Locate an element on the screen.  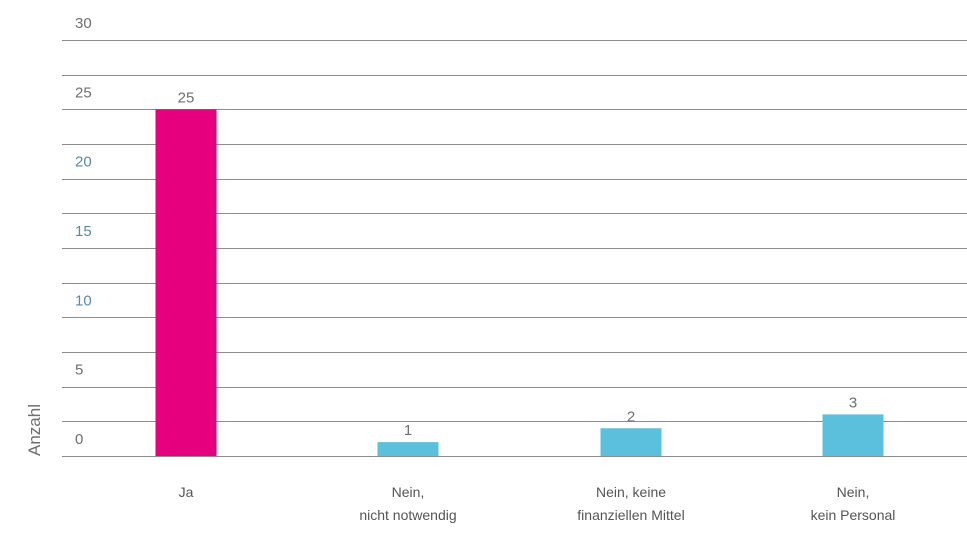
data-label: 25 is located at coordinates (186, 97).